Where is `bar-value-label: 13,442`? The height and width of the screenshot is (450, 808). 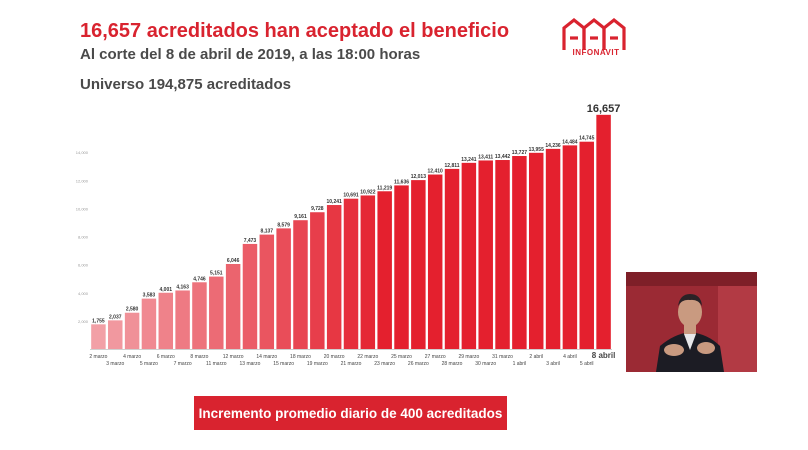
bar-value-label: 13,442 is located at coordinates (503, 157).